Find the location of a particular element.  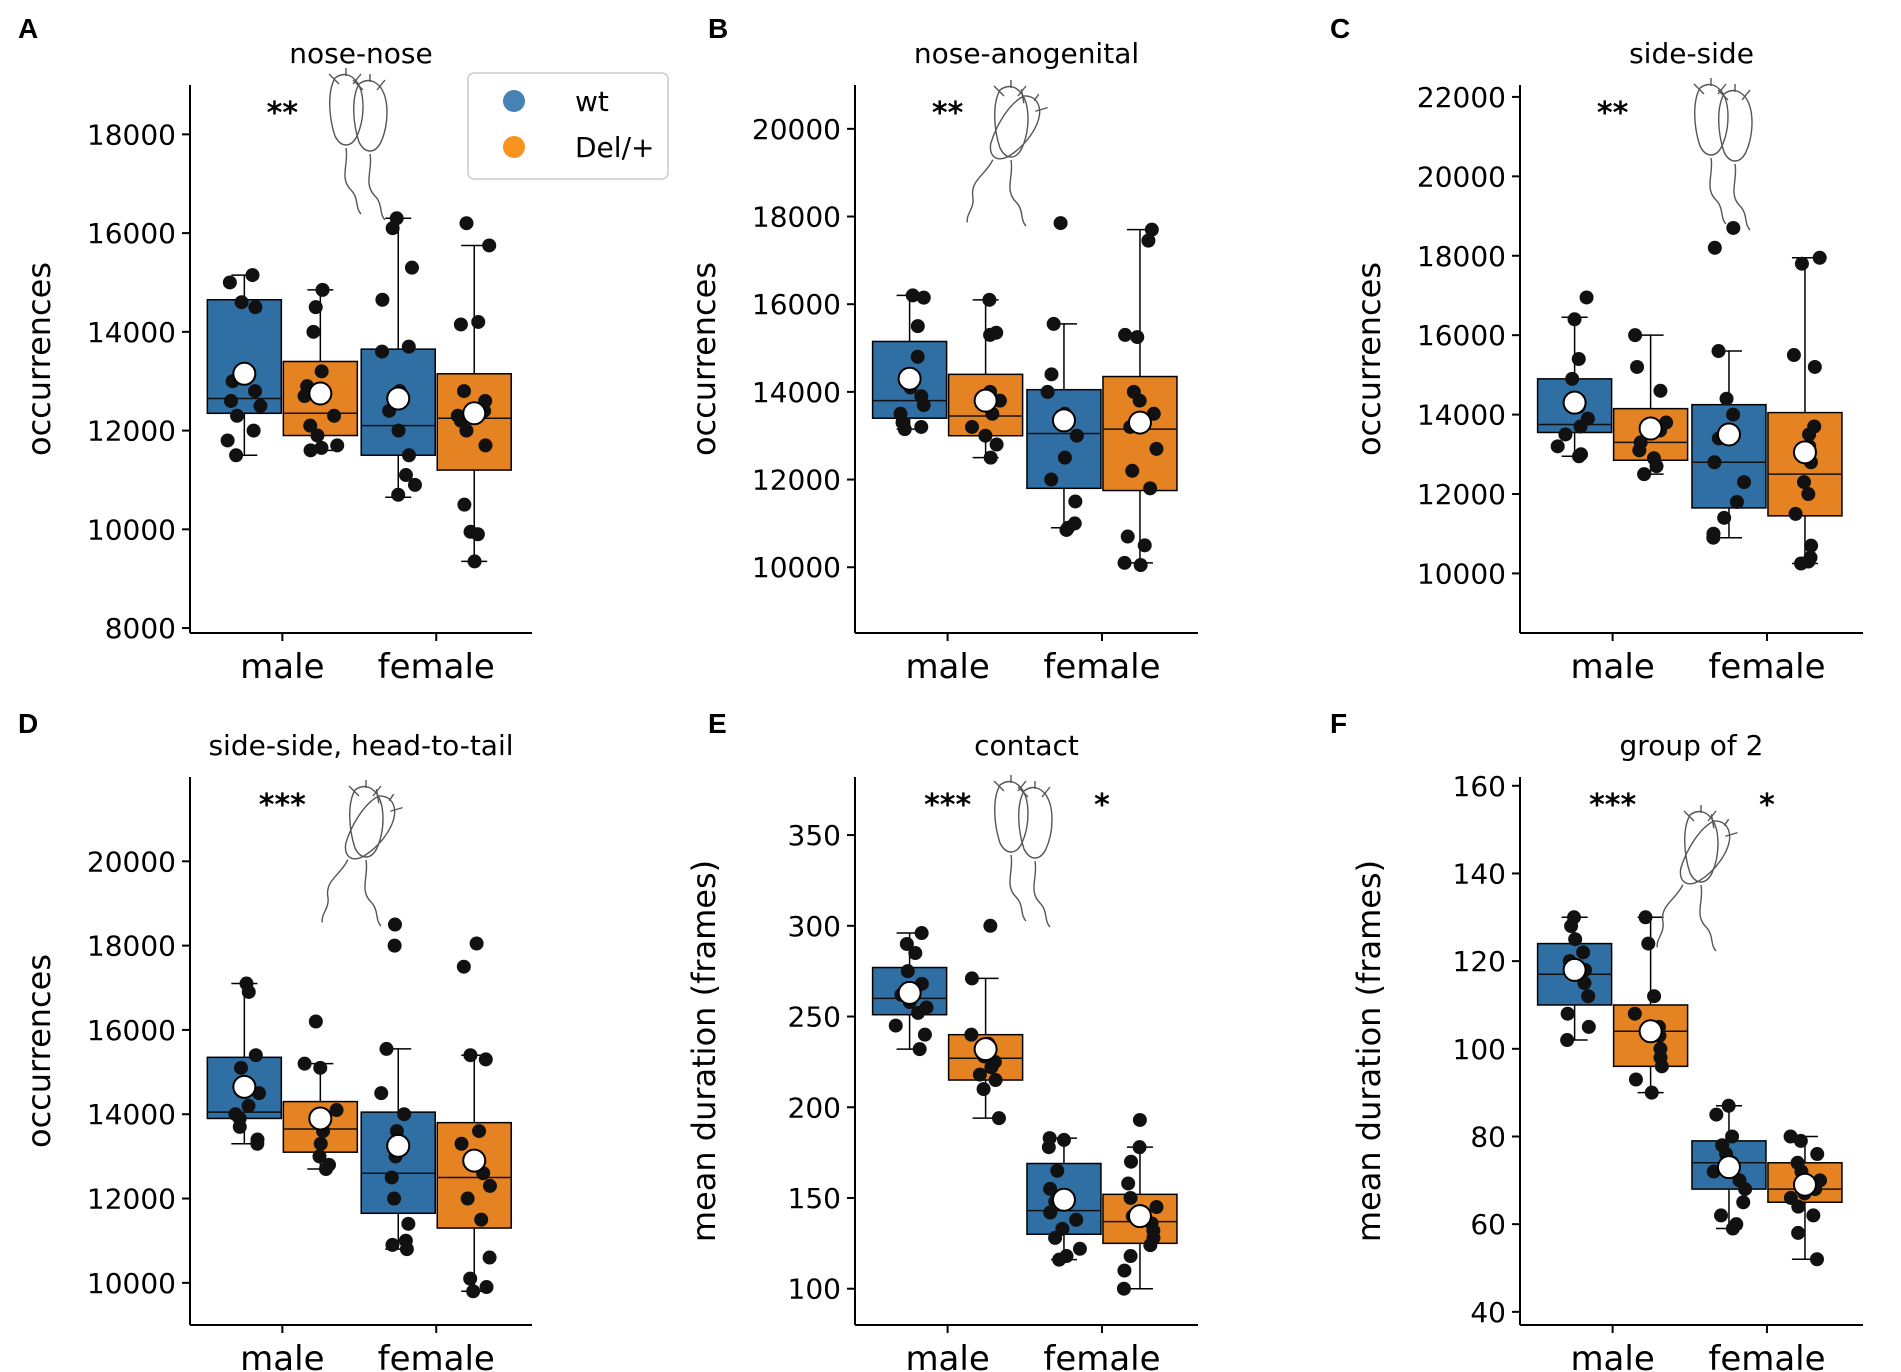

box-group-male-del is located at coordinates (1650, 1005).